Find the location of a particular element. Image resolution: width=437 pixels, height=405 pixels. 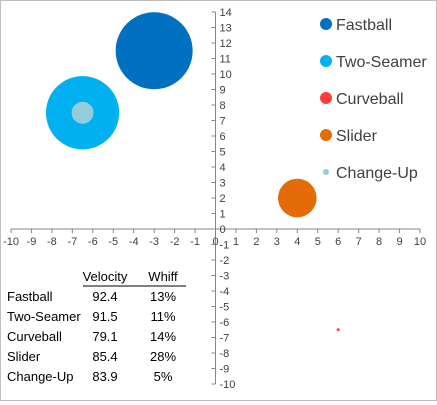

x-tick-label: -6 is located at coordinates (93, 242).